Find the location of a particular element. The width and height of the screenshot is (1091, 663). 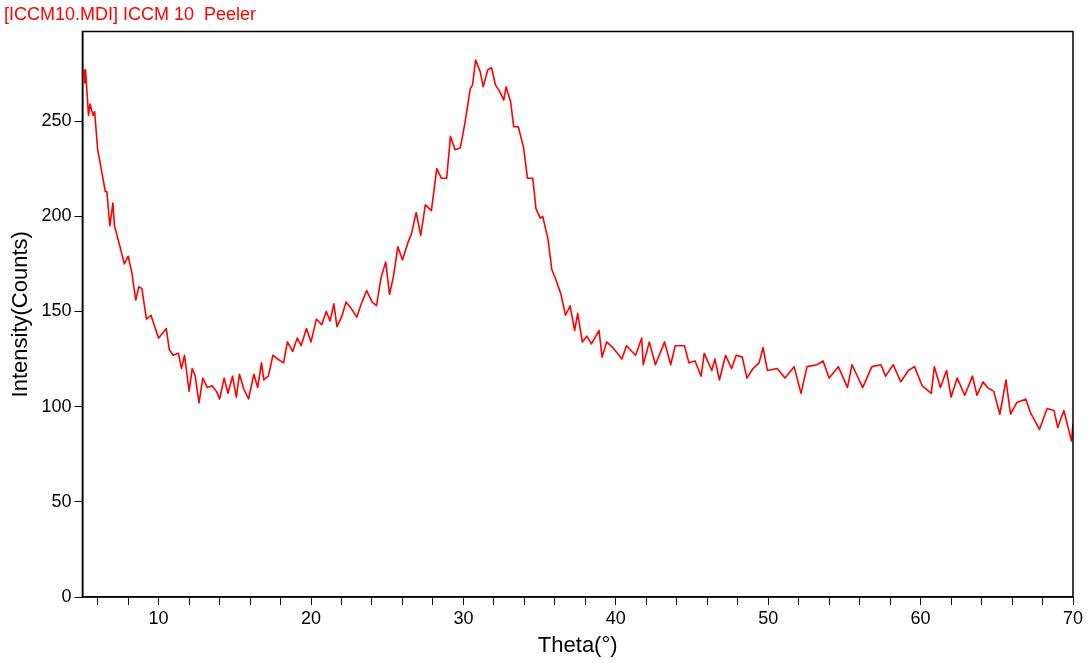

x-tick-label: 40 is located at coordinates (615, 617).